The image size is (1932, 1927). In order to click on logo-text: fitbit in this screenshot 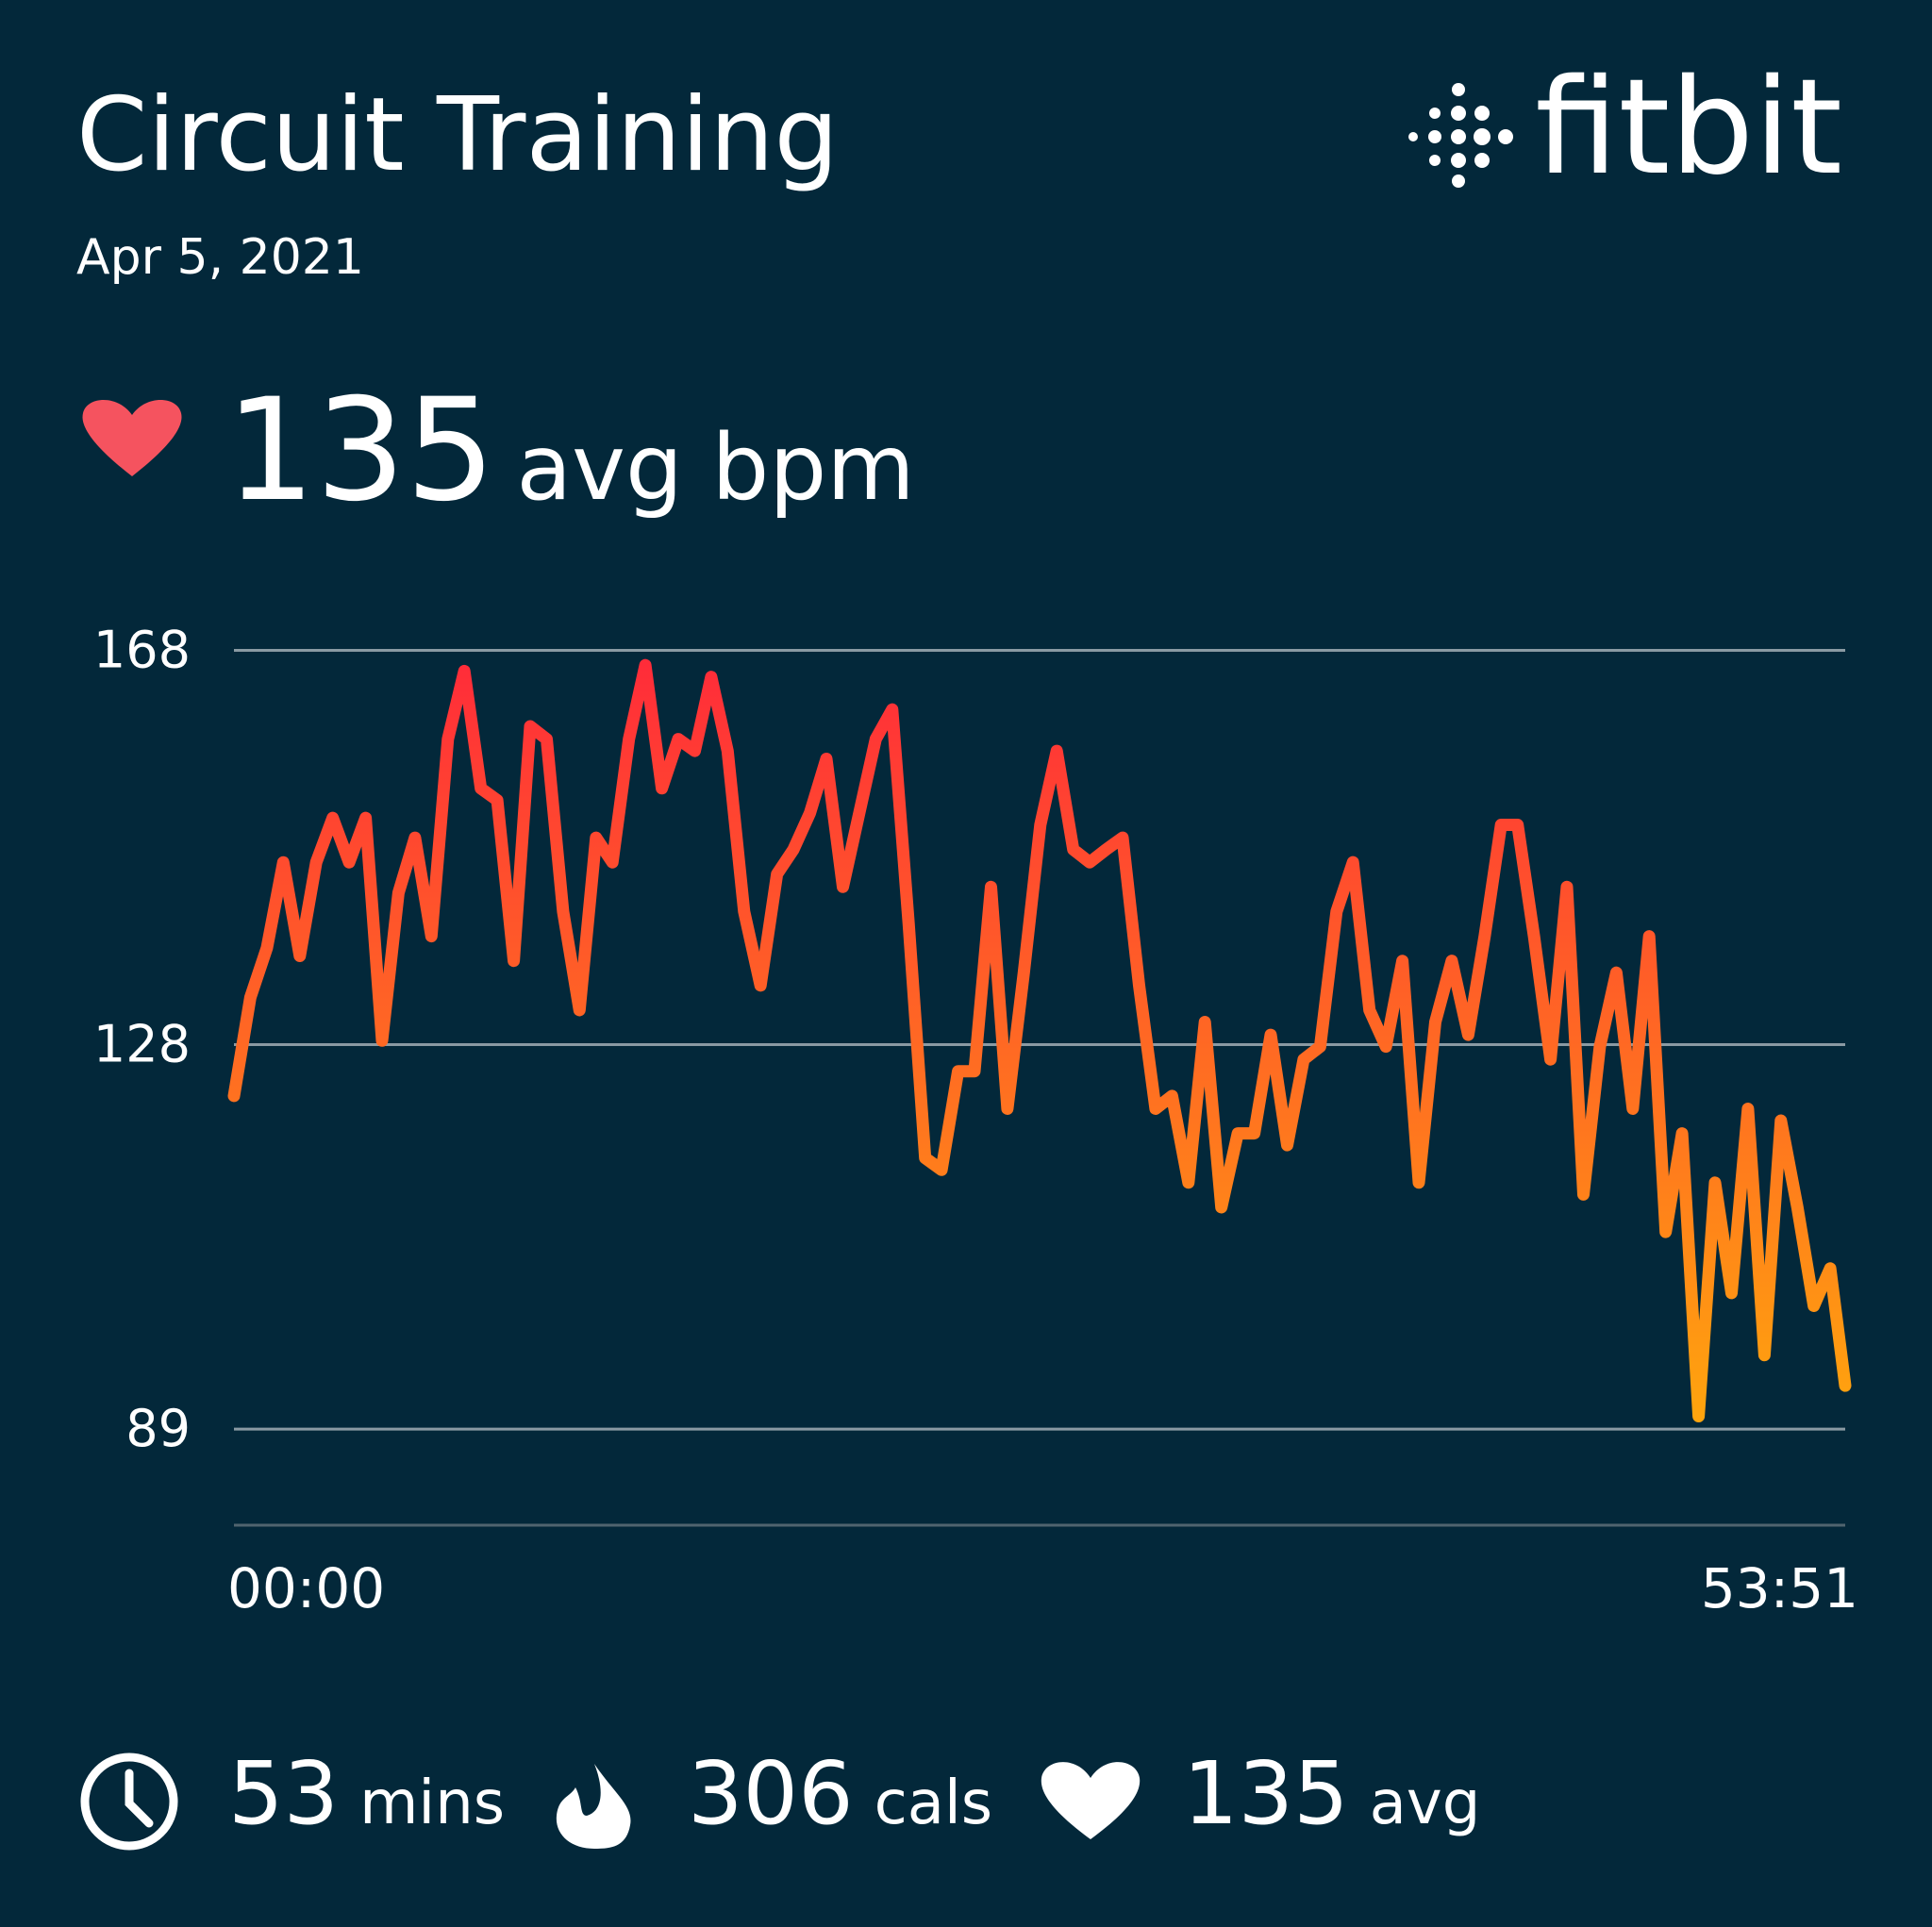, I will do `click(1689, 128)`.